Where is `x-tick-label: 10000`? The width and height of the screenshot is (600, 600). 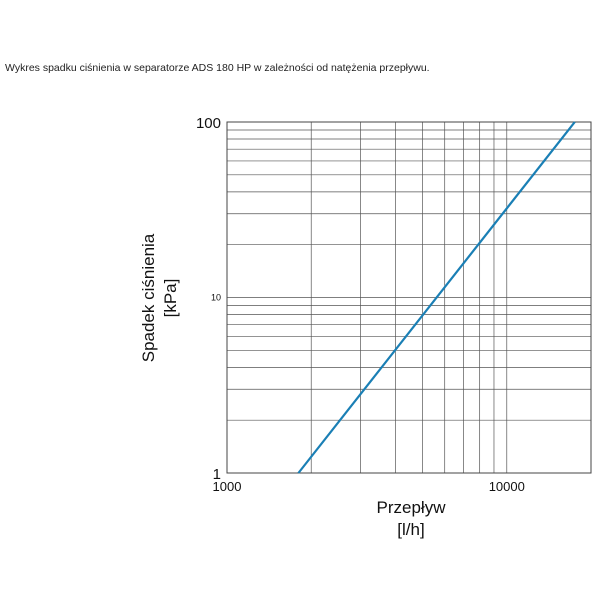 x-tick-label: 10000 is located at coordinates (507, 486).